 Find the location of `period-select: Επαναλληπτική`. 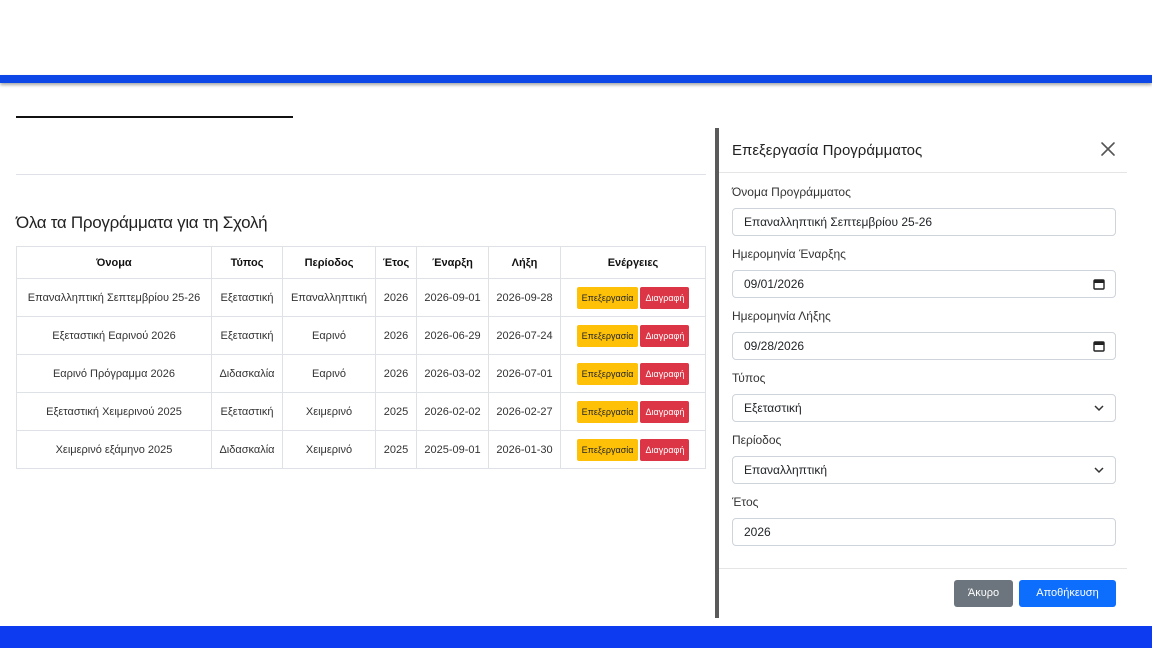

period-select: Επαναλληπτική is located at coordinates (924, 470).